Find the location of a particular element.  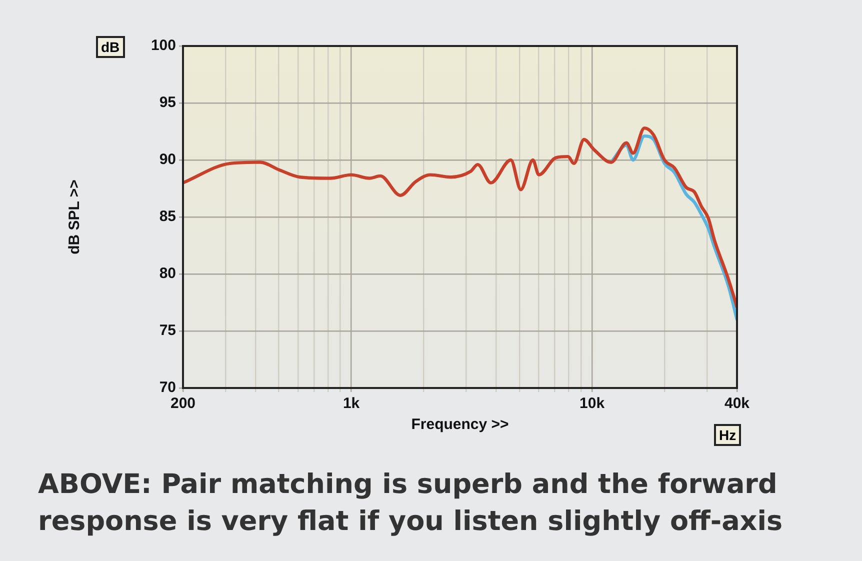

text: ABOVE: Pair matching is superb and the forward response is very flat if you listen slightly off-axis is located at coordinates (411, 503).